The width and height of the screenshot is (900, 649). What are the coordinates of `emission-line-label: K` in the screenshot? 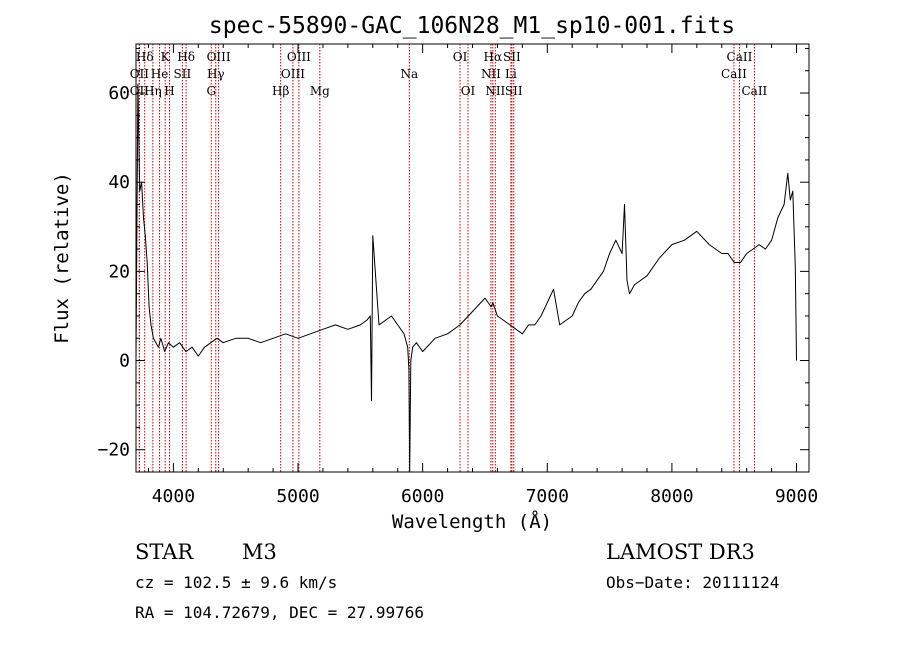 It's located at (166, 57).